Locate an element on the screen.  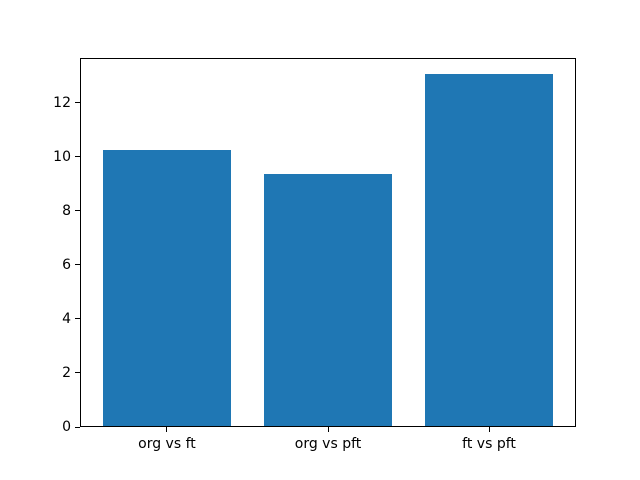
x-tick-label-org-vs-ft: org vs ft is located at coordinates (167, 444).